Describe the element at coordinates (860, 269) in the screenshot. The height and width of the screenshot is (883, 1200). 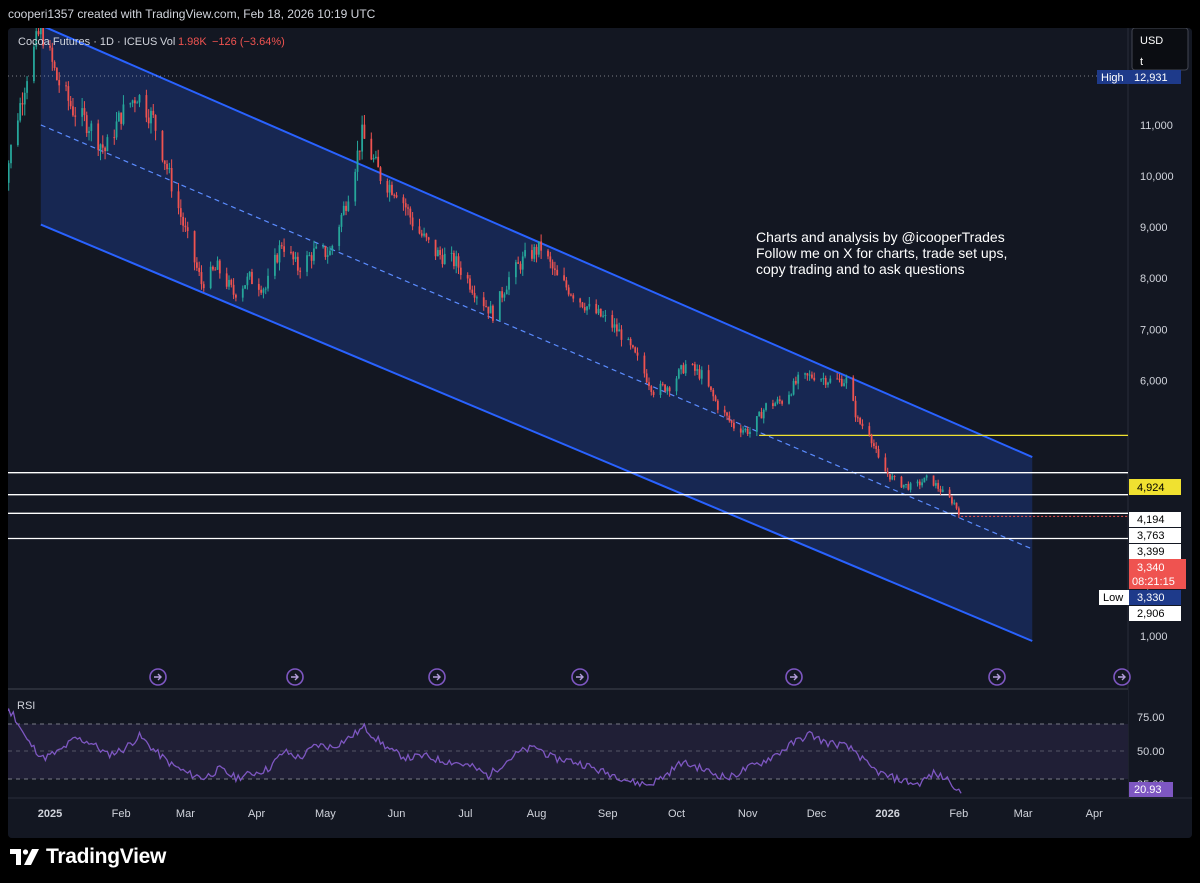
I see `annotation-line-3: copy trading and to ask questions` at that location.